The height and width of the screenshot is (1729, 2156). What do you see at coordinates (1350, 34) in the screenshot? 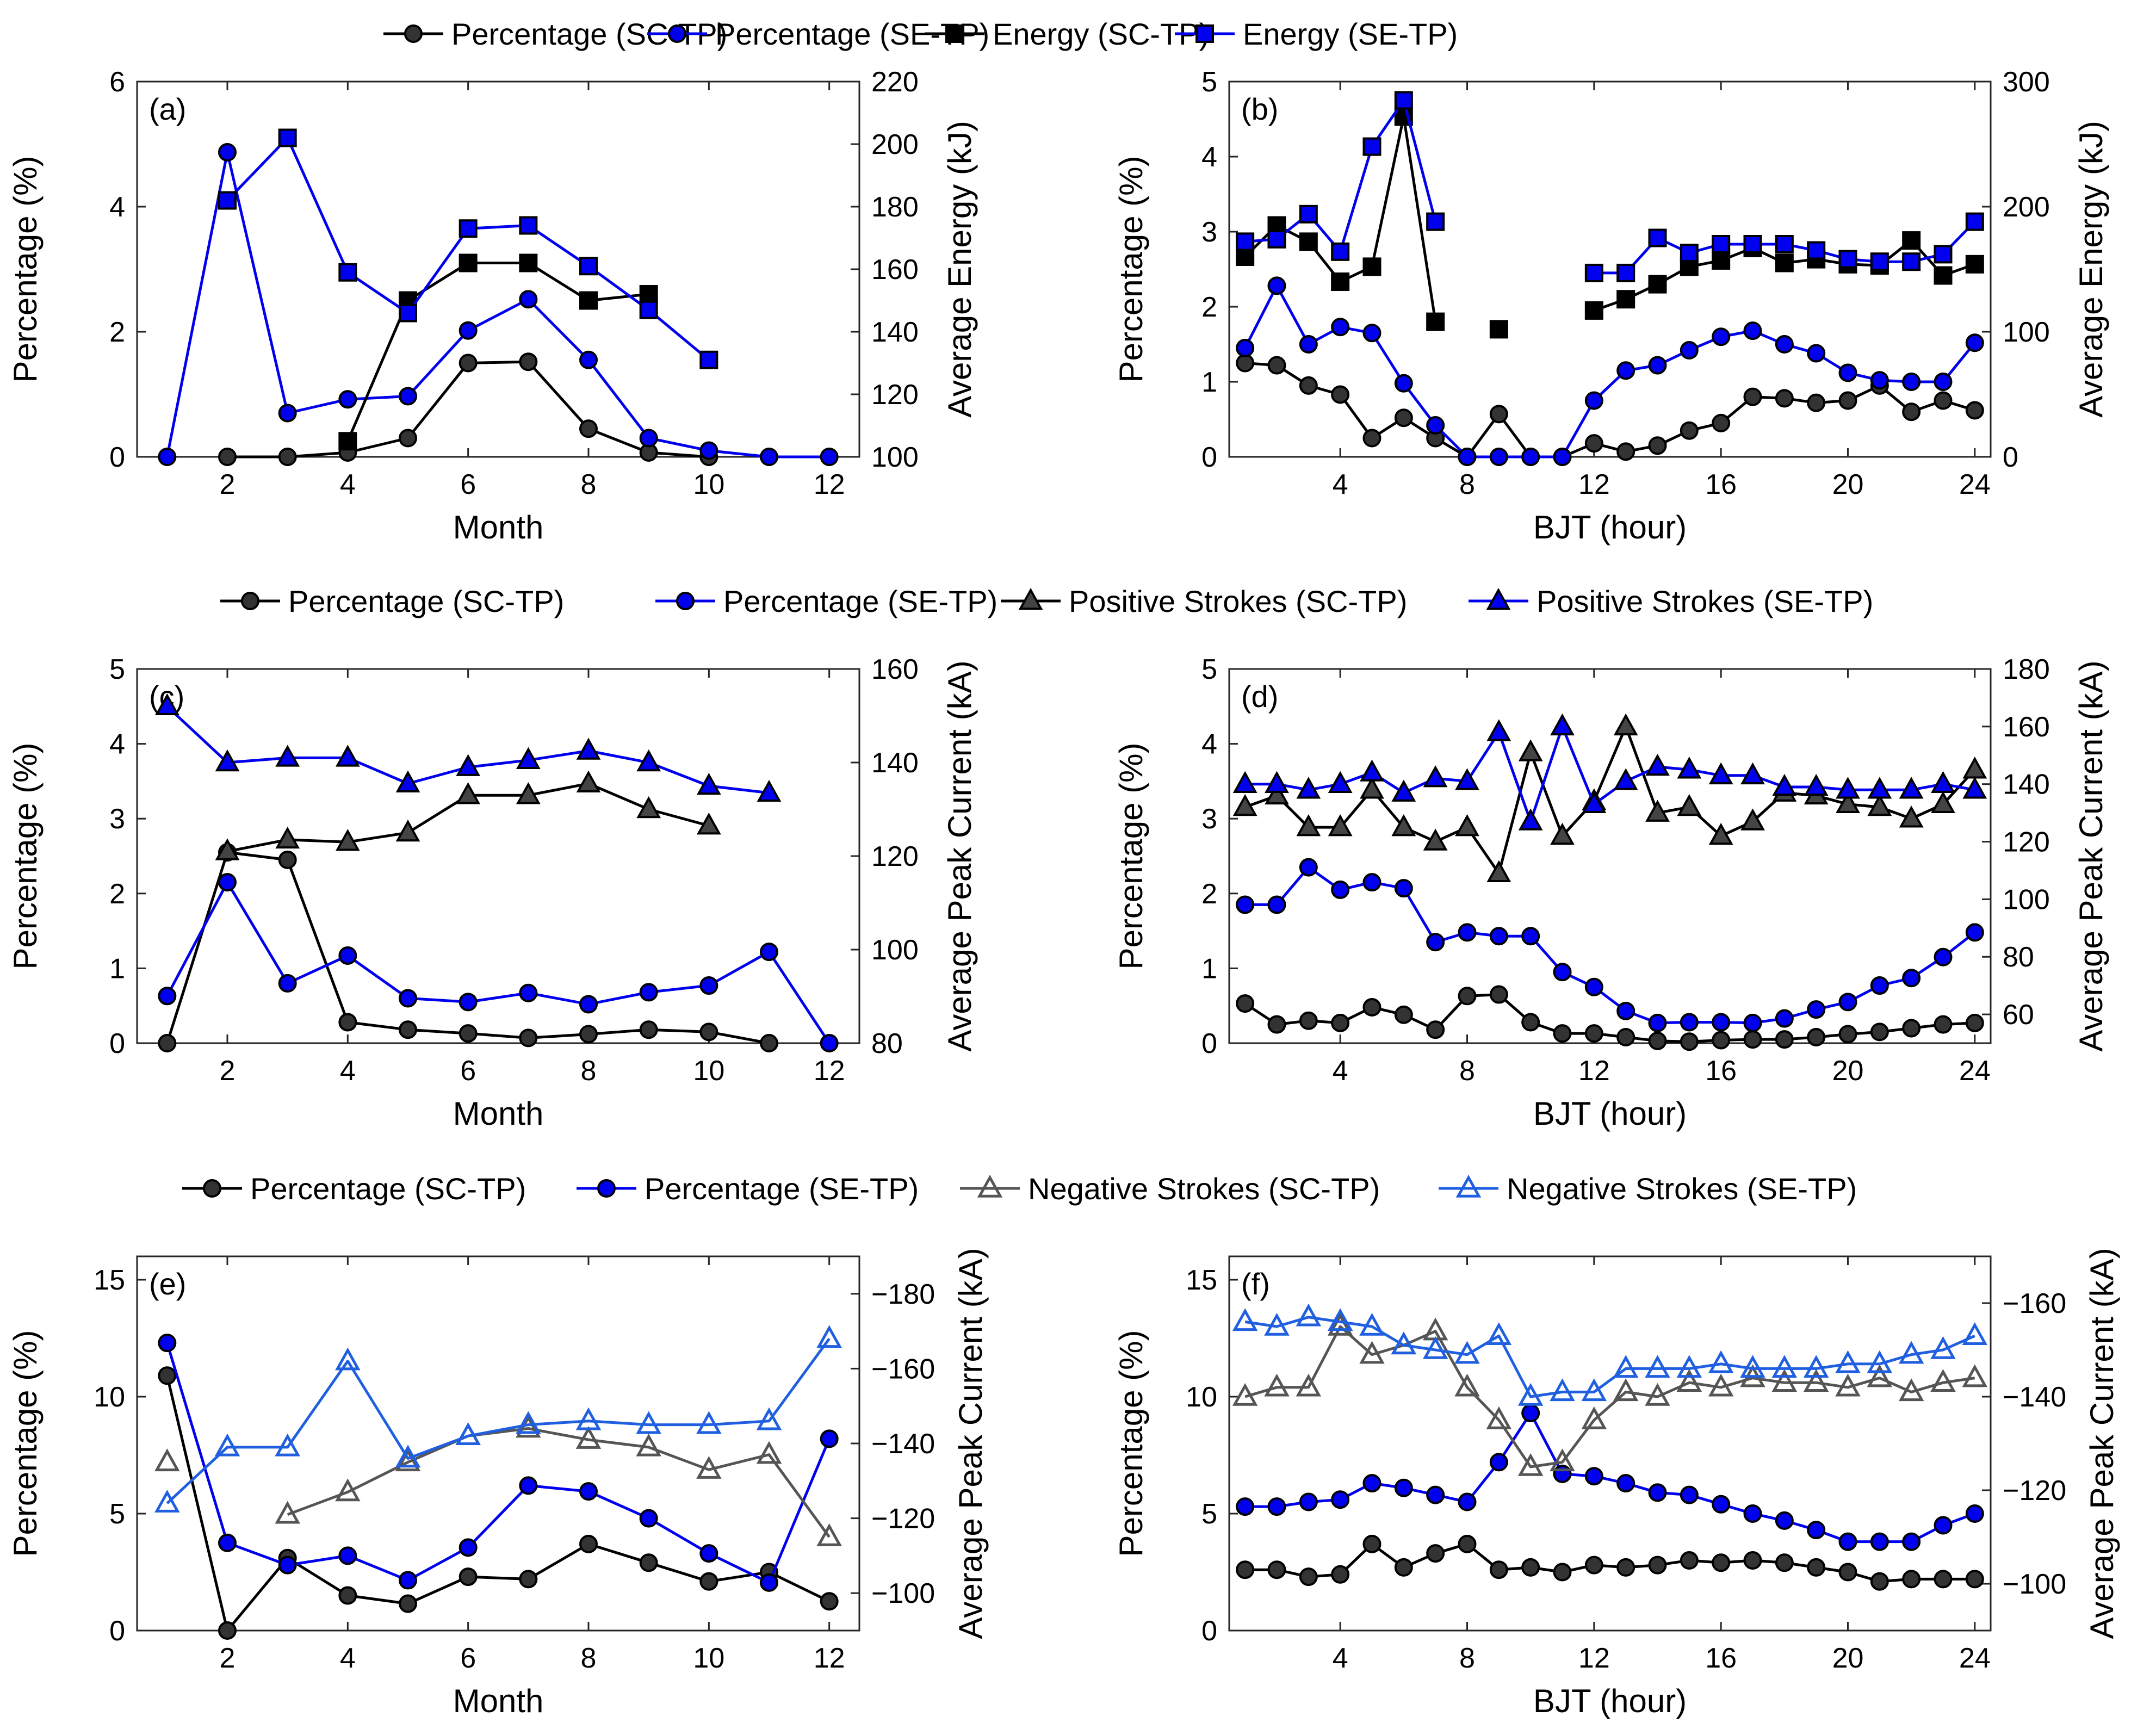
I see `legend-label: Energy (SE-TP)` at bounding box center [1350, 34].